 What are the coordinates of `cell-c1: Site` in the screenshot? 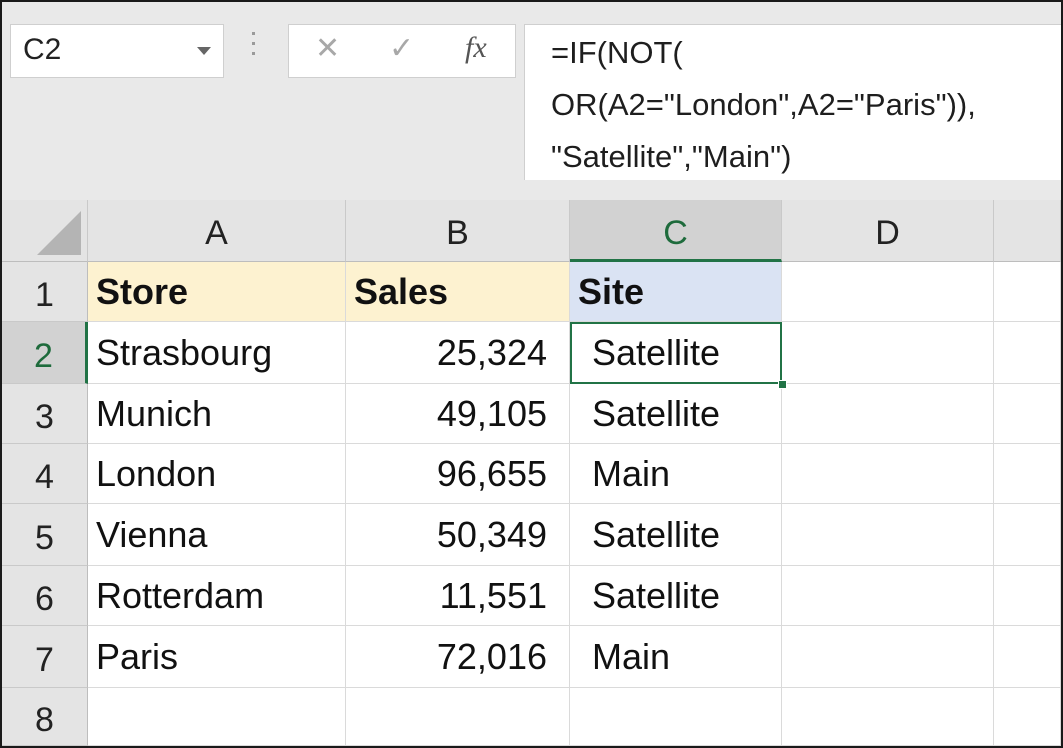 It's located at (676, 292).